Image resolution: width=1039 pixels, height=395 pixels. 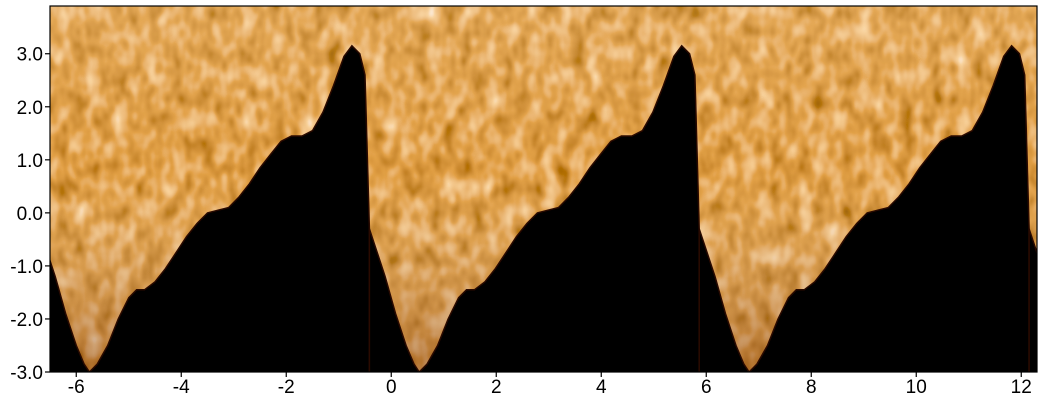 What do you see at coordinates (76, 386) in the screenshot?
I see `x-tick-label: -6` at bounding box center [76, 386].